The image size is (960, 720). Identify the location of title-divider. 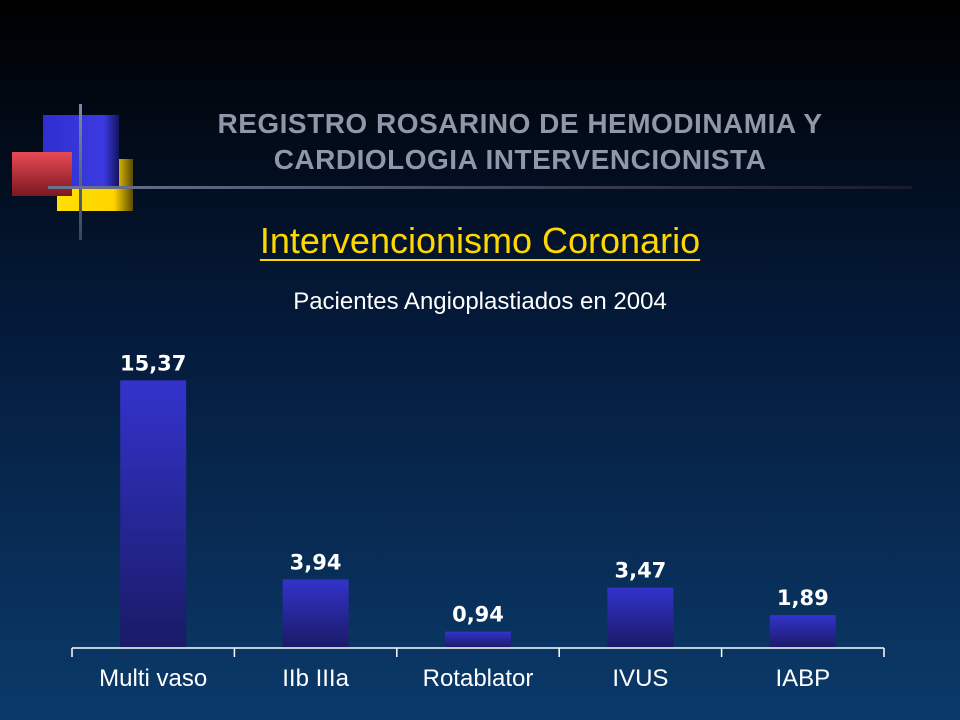
(480, 187).